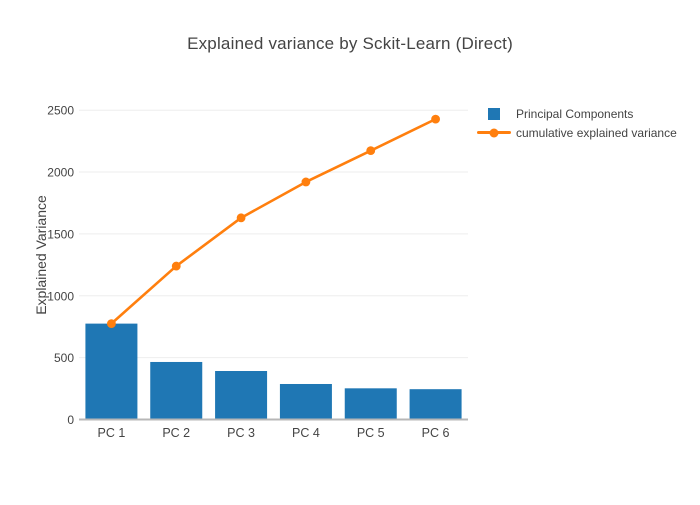 This screenshot has height=505, width=700. What do you see at coordinates (436, 433) in the screenshot?
I see `x-tick-label-pc6: PC 6` at bounding box center [436, 433].